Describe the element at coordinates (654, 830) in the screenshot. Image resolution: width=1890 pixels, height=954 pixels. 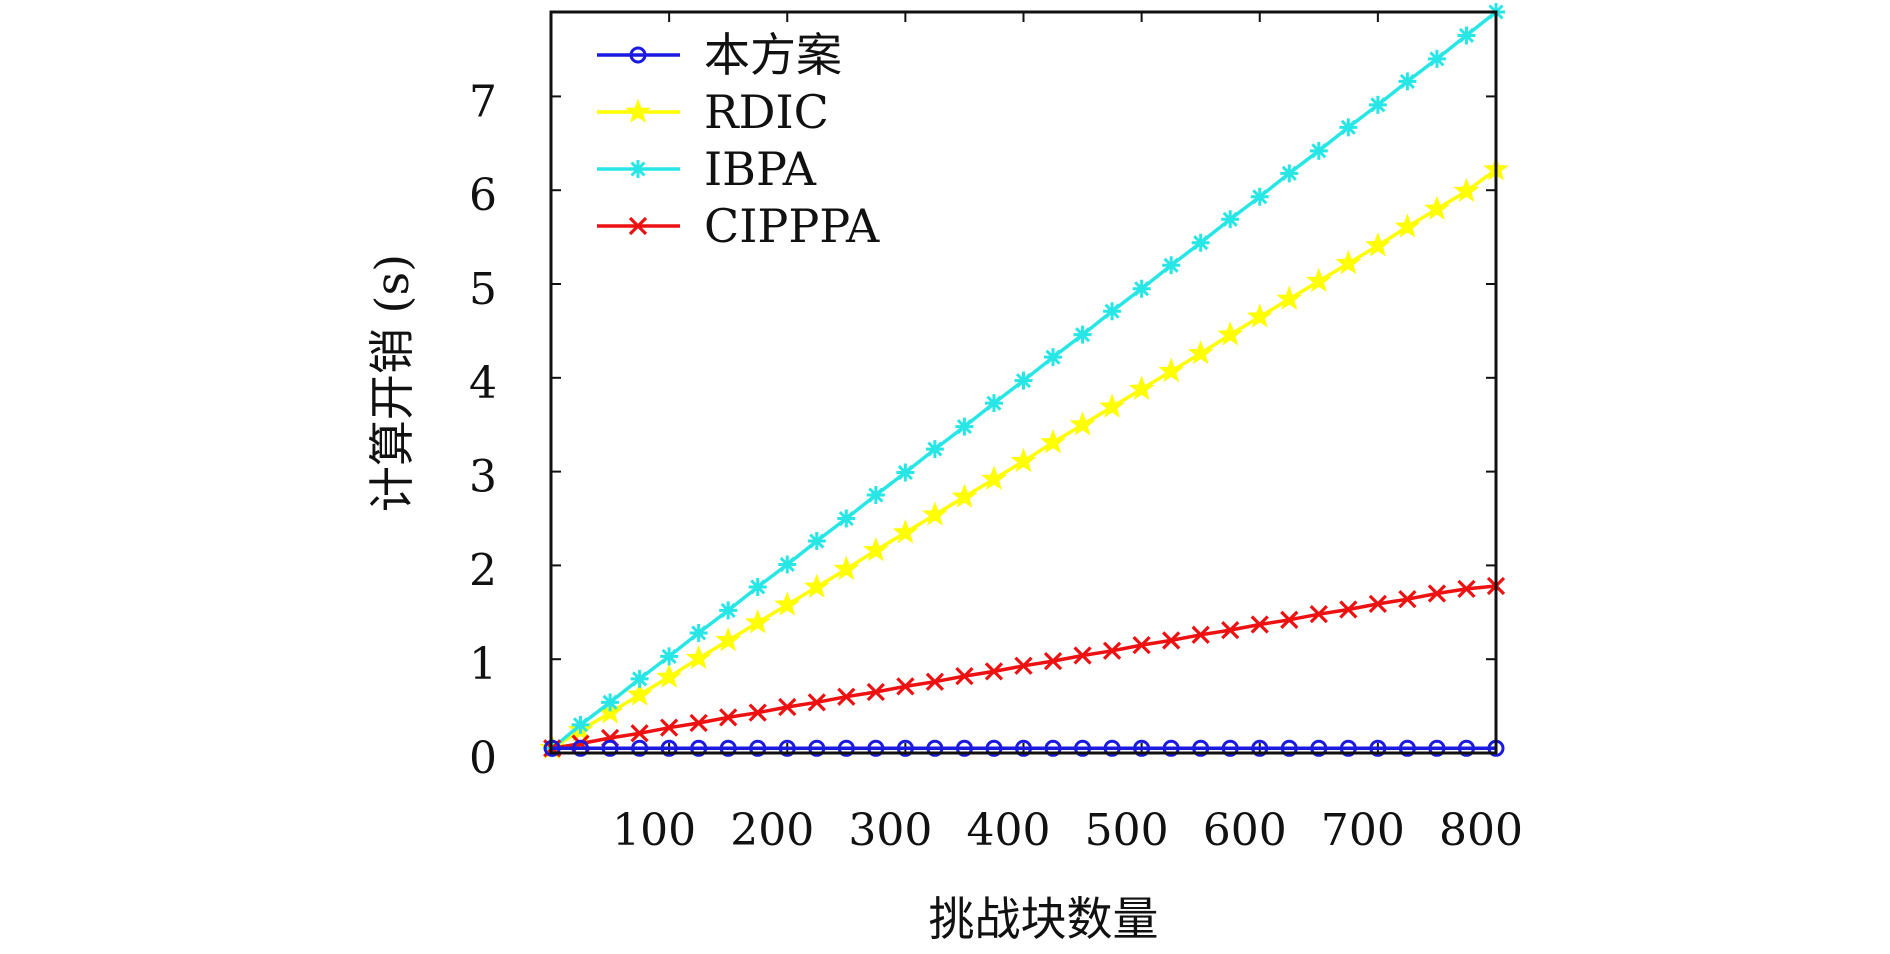
I see `x-tick-label: 100` at that location.